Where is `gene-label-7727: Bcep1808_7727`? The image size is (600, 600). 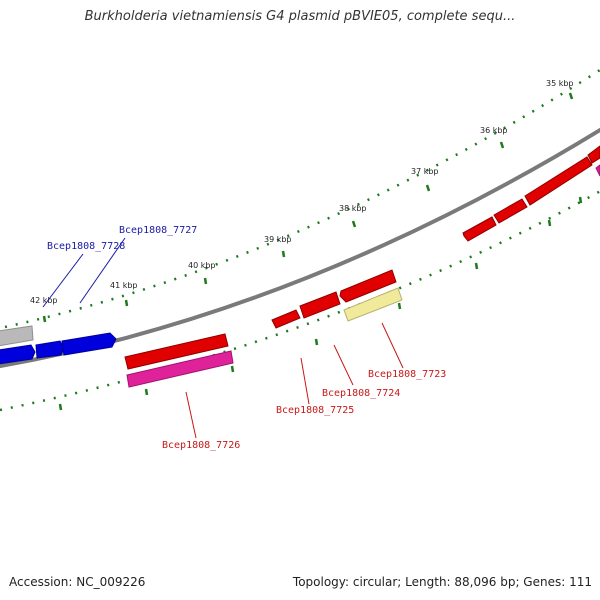 gene-label-7727: Bcep1808_7727 is located at coordinates (158, 230).